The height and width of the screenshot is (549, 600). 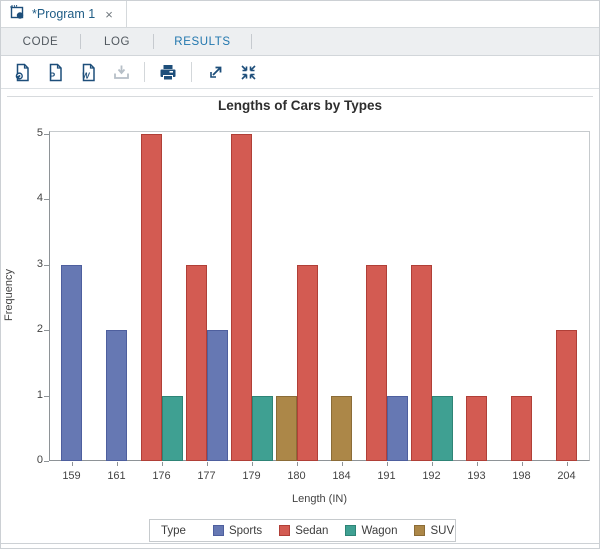 What do you see at coordinates (109, 14) in the screenshot?
I see `close-icon: ×` at bounding box center [109, 14].